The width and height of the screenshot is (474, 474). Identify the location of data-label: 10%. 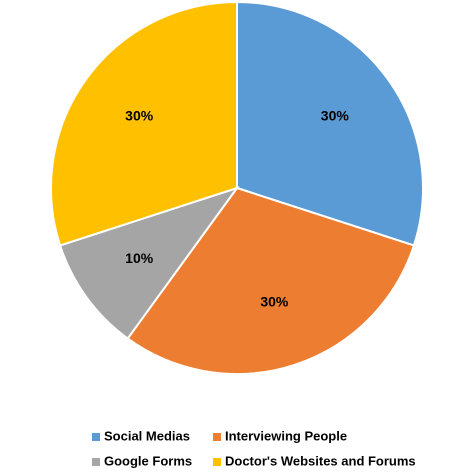
(139, 258).